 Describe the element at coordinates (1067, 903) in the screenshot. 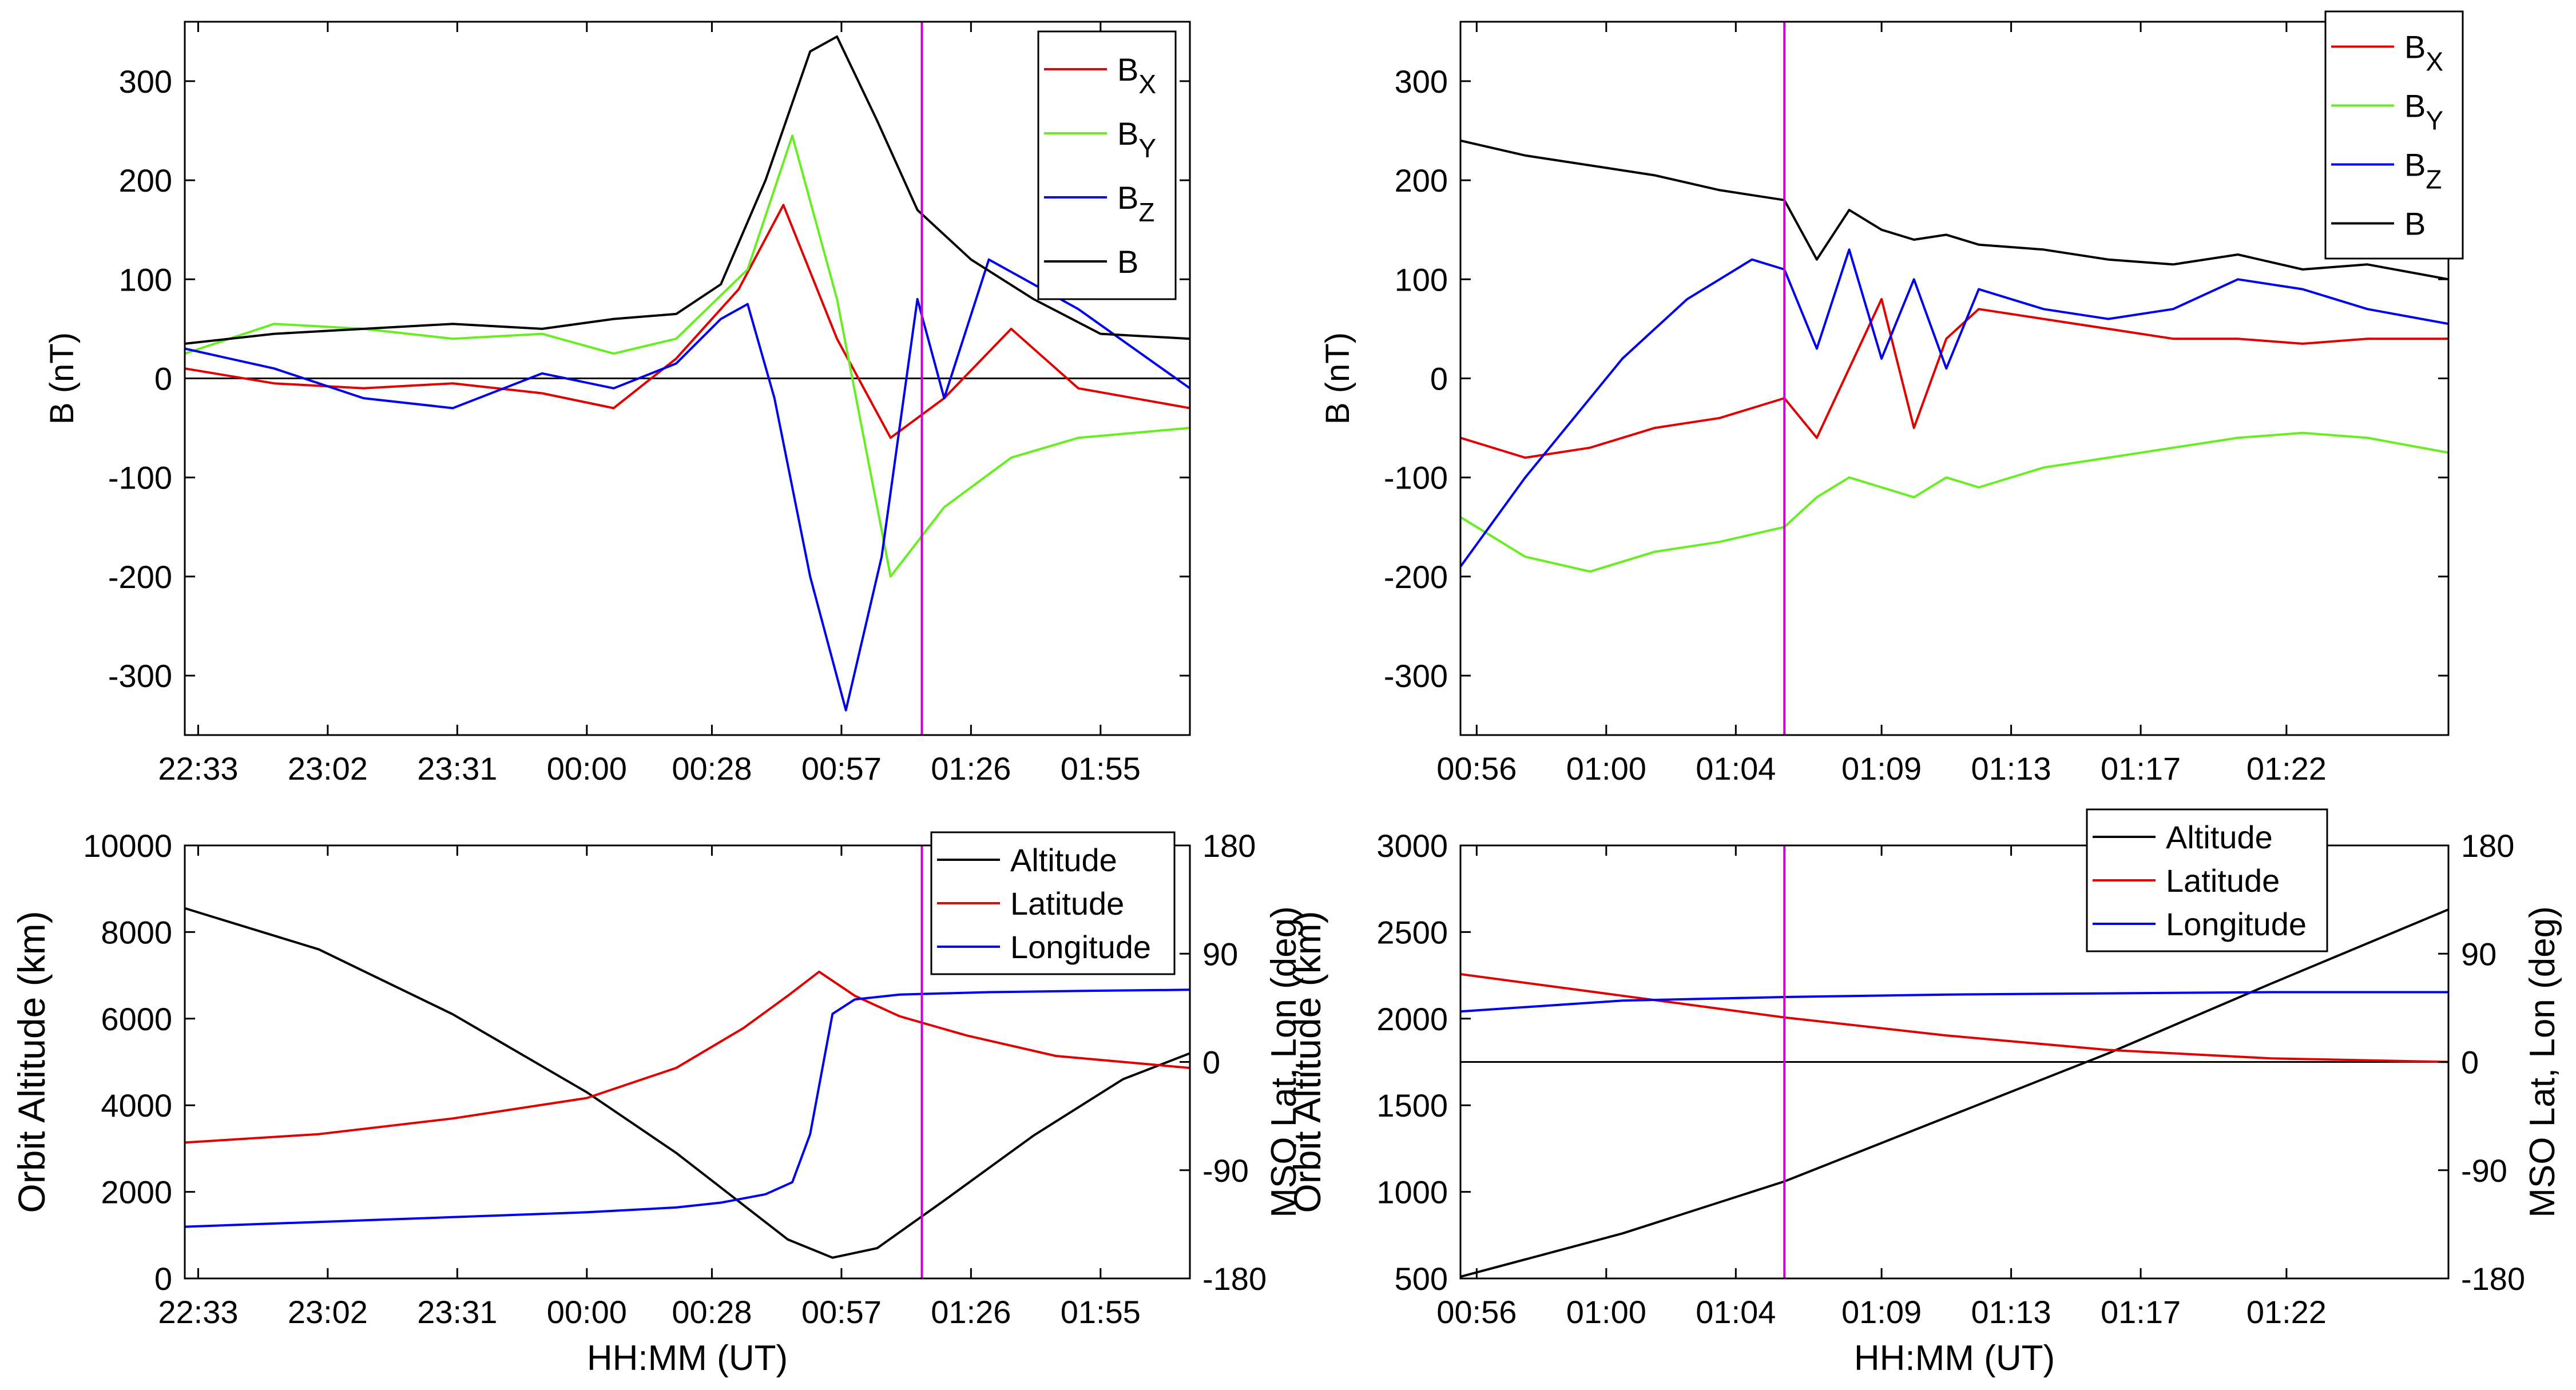

I see `legend-label: Latitude` at that location.